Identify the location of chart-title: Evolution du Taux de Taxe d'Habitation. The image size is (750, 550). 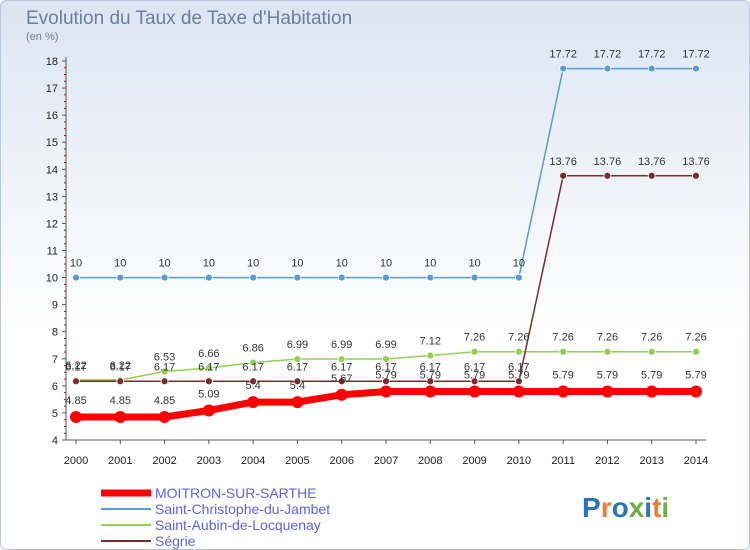
(189, 18).